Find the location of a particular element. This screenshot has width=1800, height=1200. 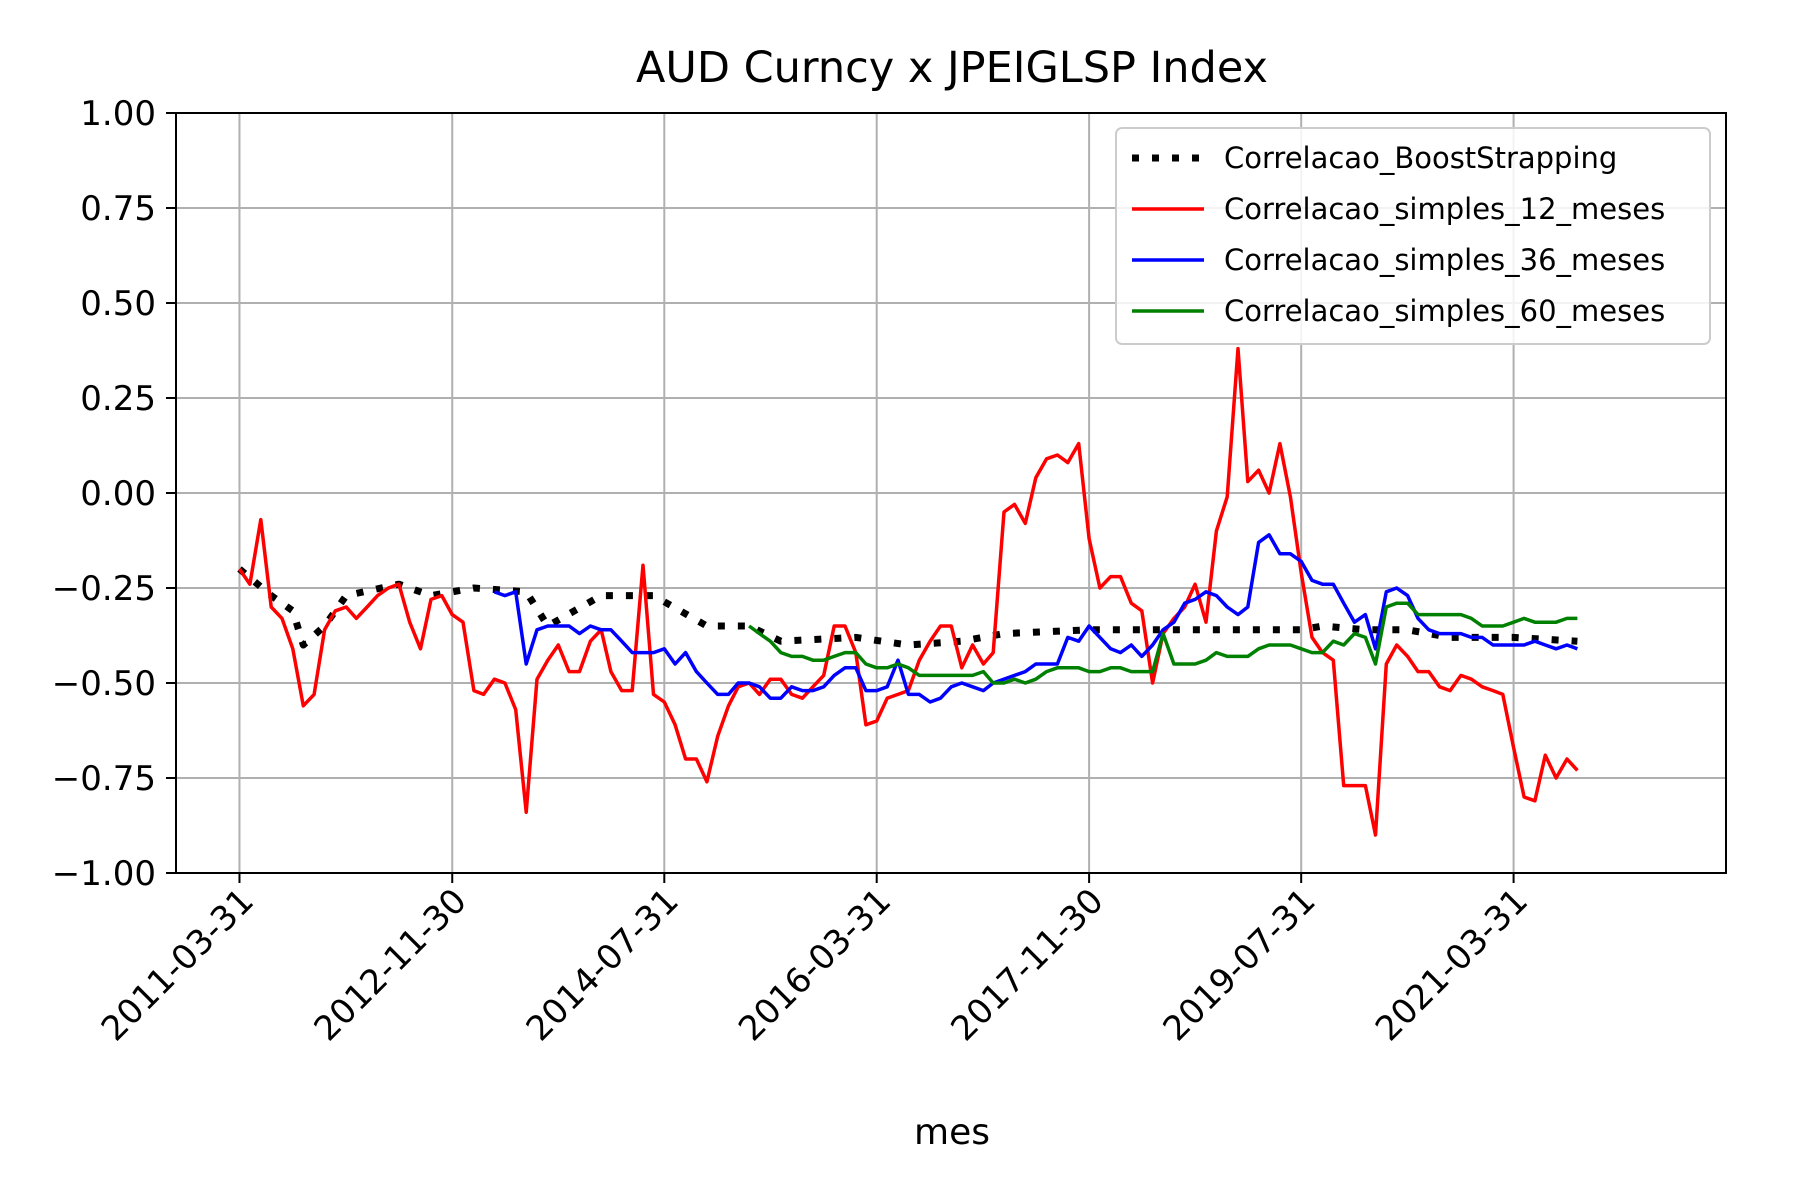

y-tick-label: −1.00 is located at coordinates (104, 874).